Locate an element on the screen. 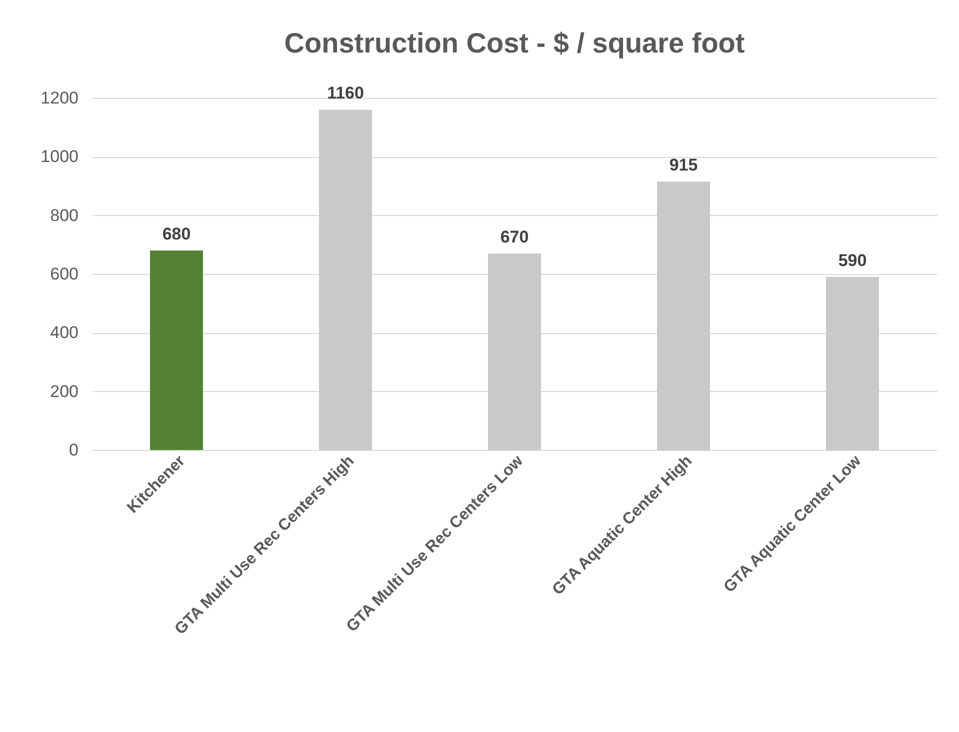 The width and height of the screenshot is (959, 732). y-tick-label: 800 is located at coordinates (64, 215).